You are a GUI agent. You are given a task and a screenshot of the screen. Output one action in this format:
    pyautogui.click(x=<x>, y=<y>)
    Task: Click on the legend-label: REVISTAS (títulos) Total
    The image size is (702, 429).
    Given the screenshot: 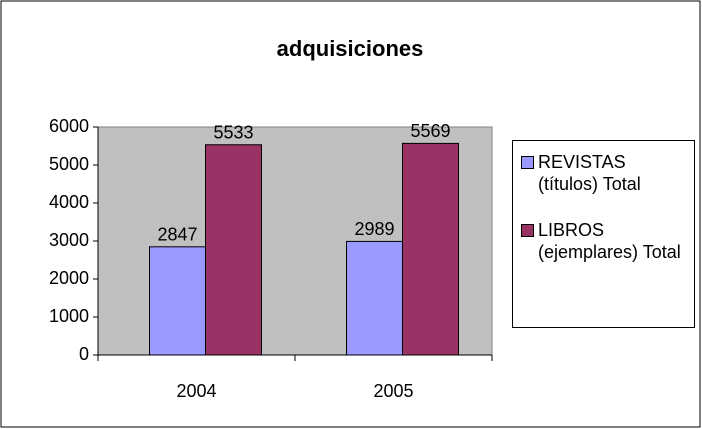 What is the action you would take?
    pyautogui.click(x=589, y=173)
    